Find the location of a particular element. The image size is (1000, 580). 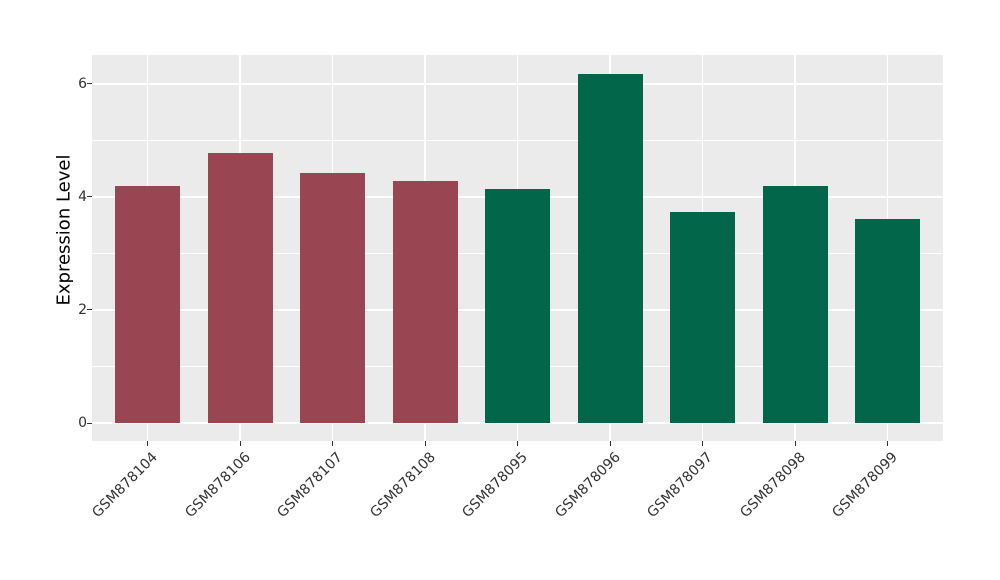

x-tick-label-GSM878097: GSM878097 is located at coordinates (680, 485).